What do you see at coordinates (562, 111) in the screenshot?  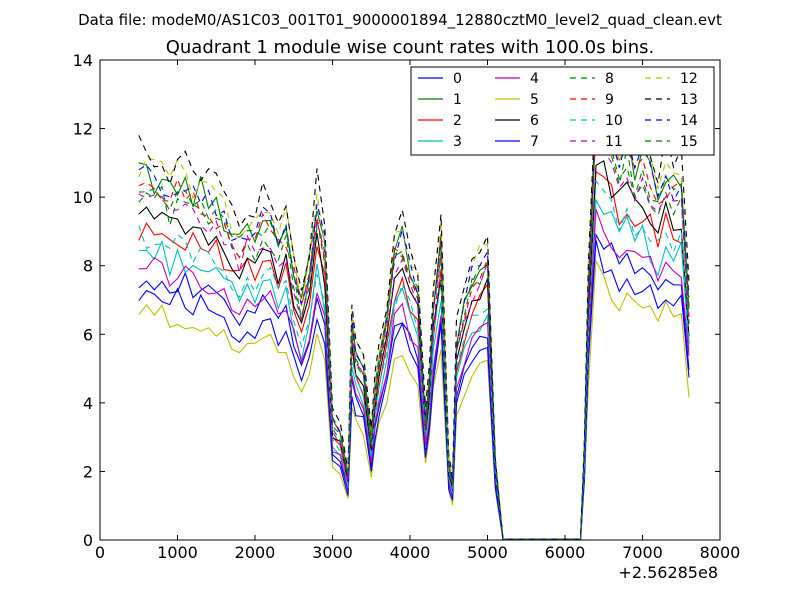 I see `legend-frame` at bounding box center [562, 111].